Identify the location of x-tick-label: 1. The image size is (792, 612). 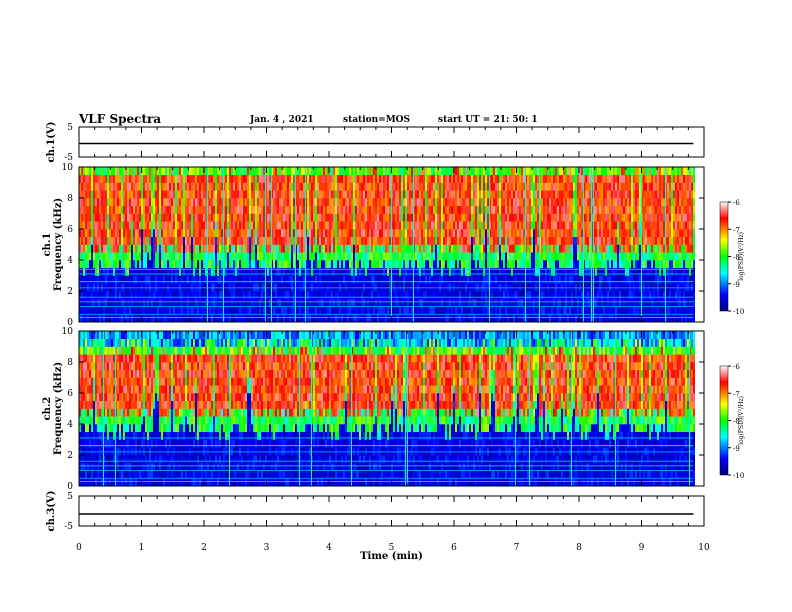
(142, 548).